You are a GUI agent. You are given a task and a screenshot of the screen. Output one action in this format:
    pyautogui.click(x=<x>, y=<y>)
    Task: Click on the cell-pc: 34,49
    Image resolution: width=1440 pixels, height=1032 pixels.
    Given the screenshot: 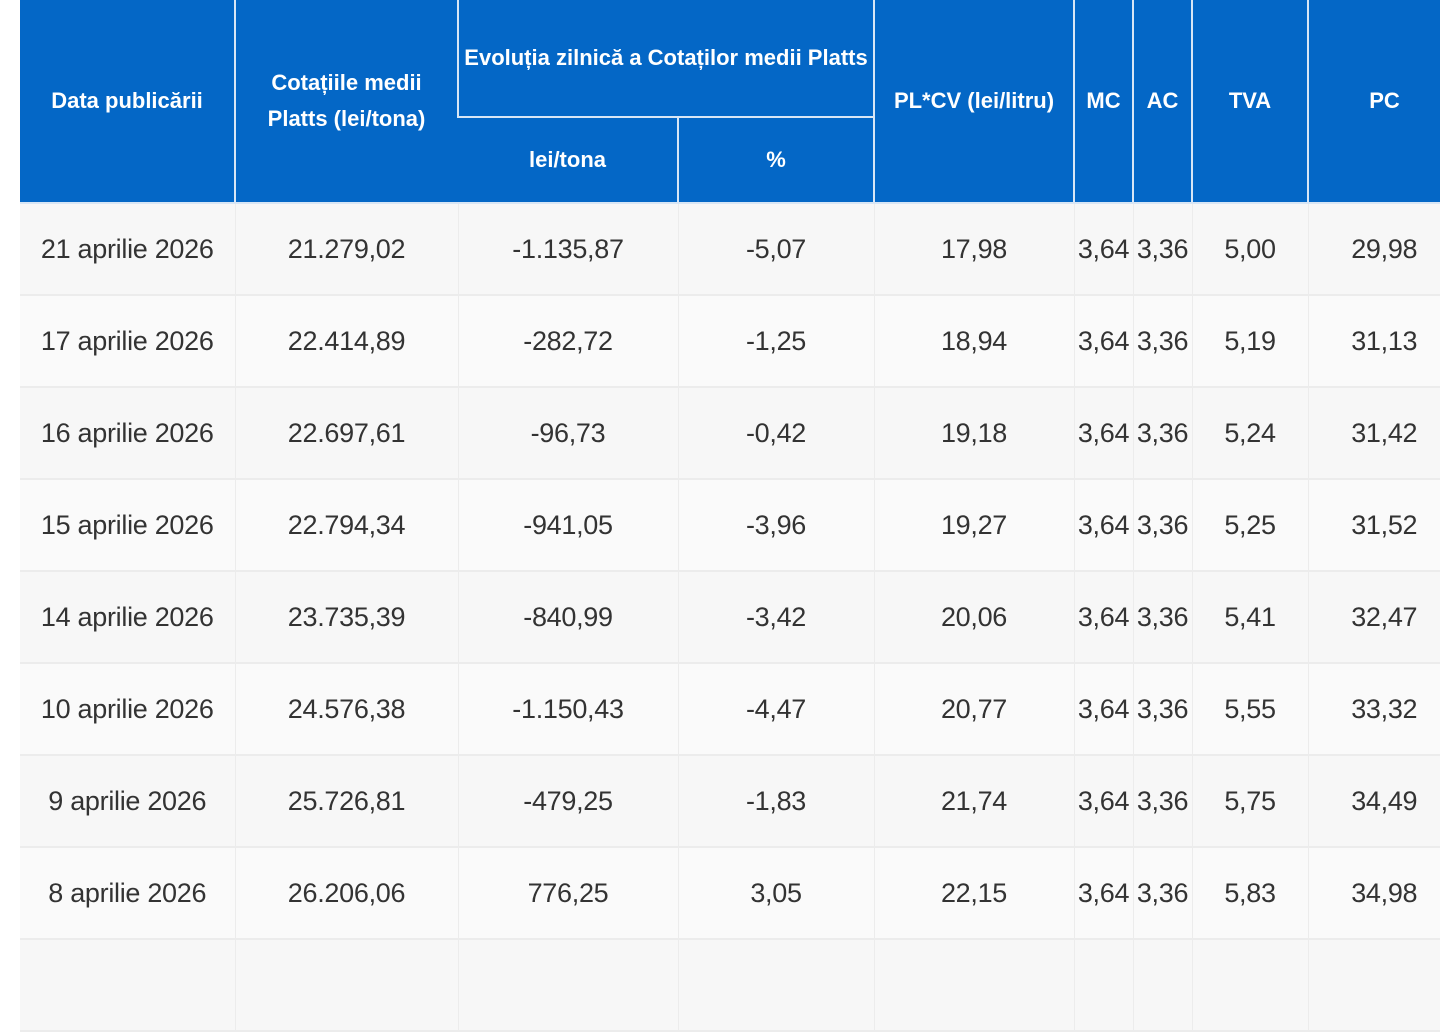 What is the action you would take?
    pyautogui.click(x=1373, y=801)
    